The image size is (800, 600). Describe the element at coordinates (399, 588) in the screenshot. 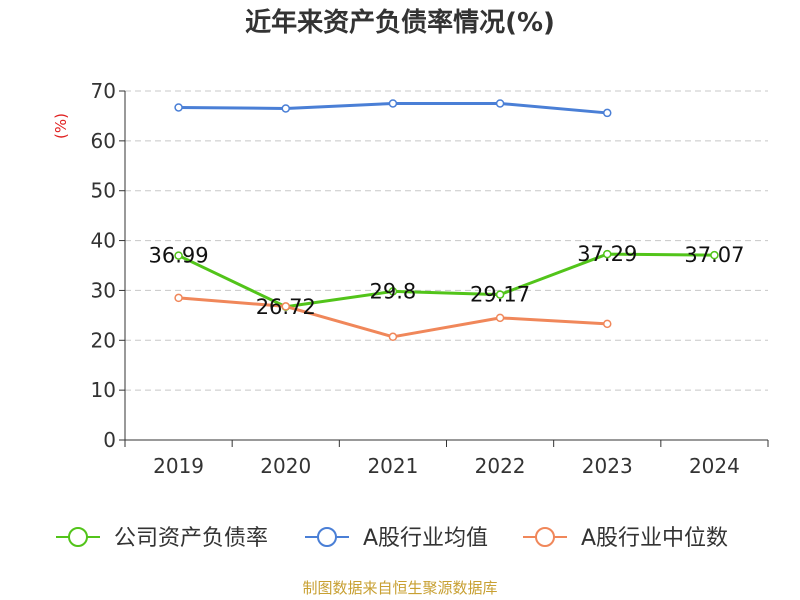

I see `data-source-note: 制图数据来自恒生聚源数据库` at that location.